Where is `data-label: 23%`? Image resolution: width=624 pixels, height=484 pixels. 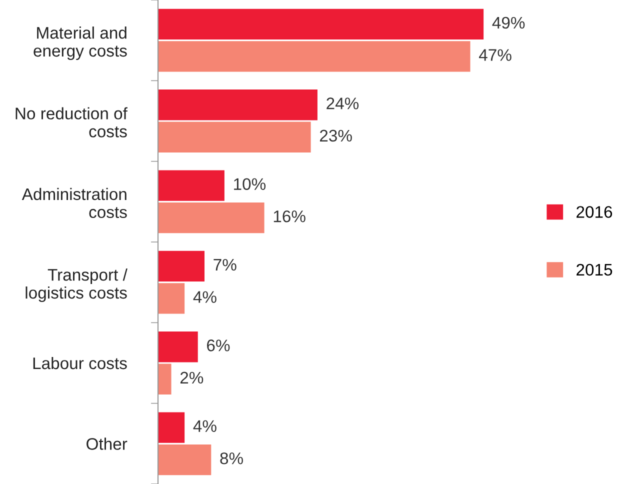 data-label: 23% is located at coordinates (336, 136).